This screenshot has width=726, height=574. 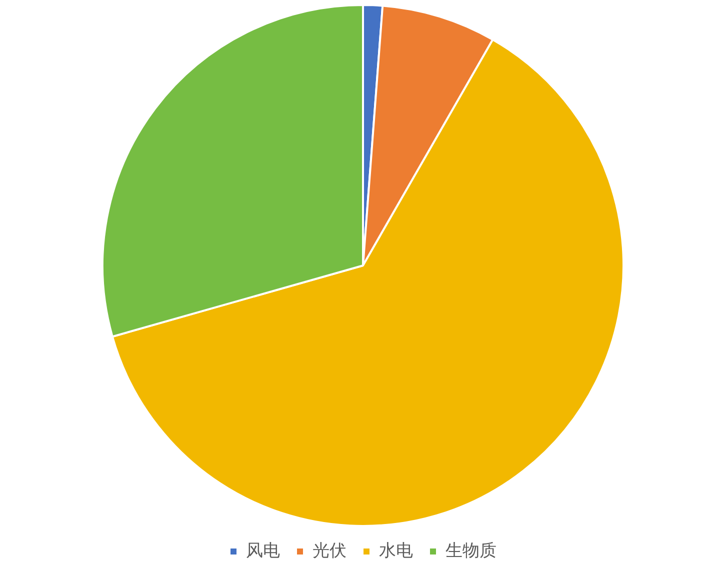 What do you see at coordinates (471, 550) in the screenshot?
I see `legend-label: 生物质` at bounding box center [471, 550].